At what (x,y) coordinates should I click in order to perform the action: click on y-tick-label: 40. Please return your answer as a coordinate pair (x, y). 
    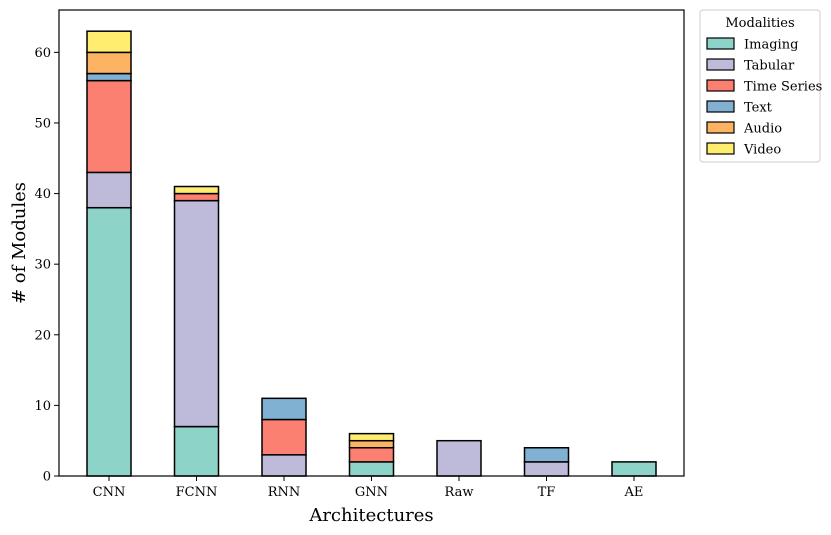
    Looking at the image, I should click on (42, 194).